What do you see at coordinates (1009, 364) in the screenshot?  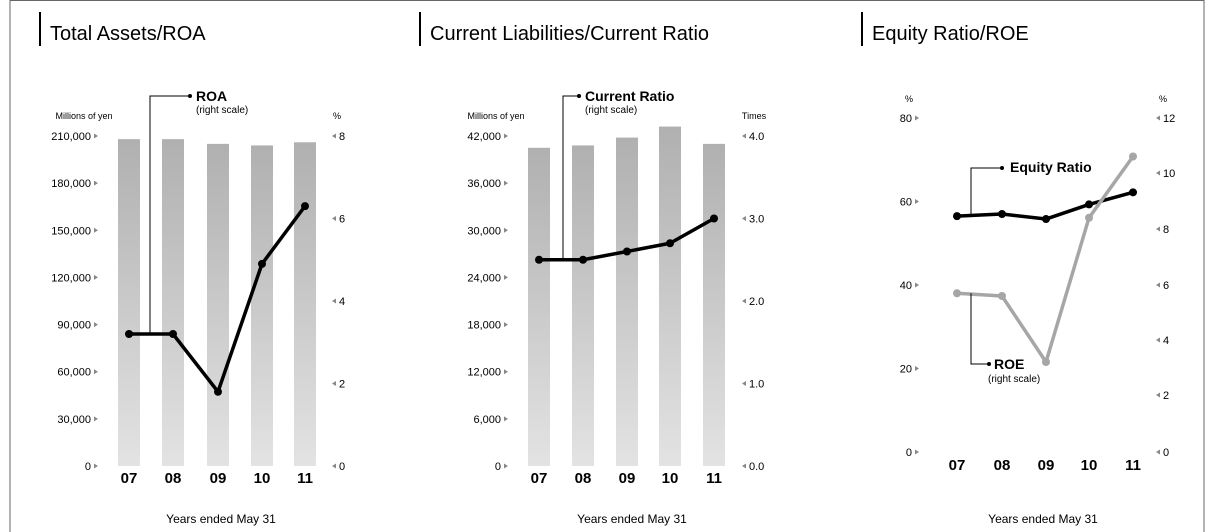 I see `series-annotation-label: ROE` at bounding box center [1009, 364].